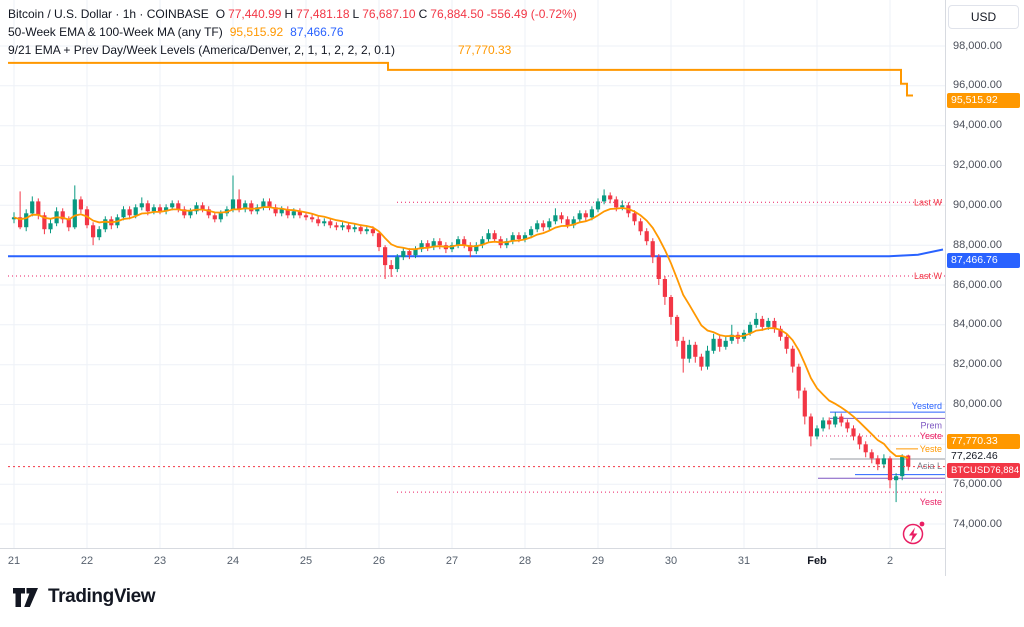 The image size is (1024, 627). Describe the element at coordinates (452, 561) in the screenshot. I see `time-tick-label: 27` at that location.